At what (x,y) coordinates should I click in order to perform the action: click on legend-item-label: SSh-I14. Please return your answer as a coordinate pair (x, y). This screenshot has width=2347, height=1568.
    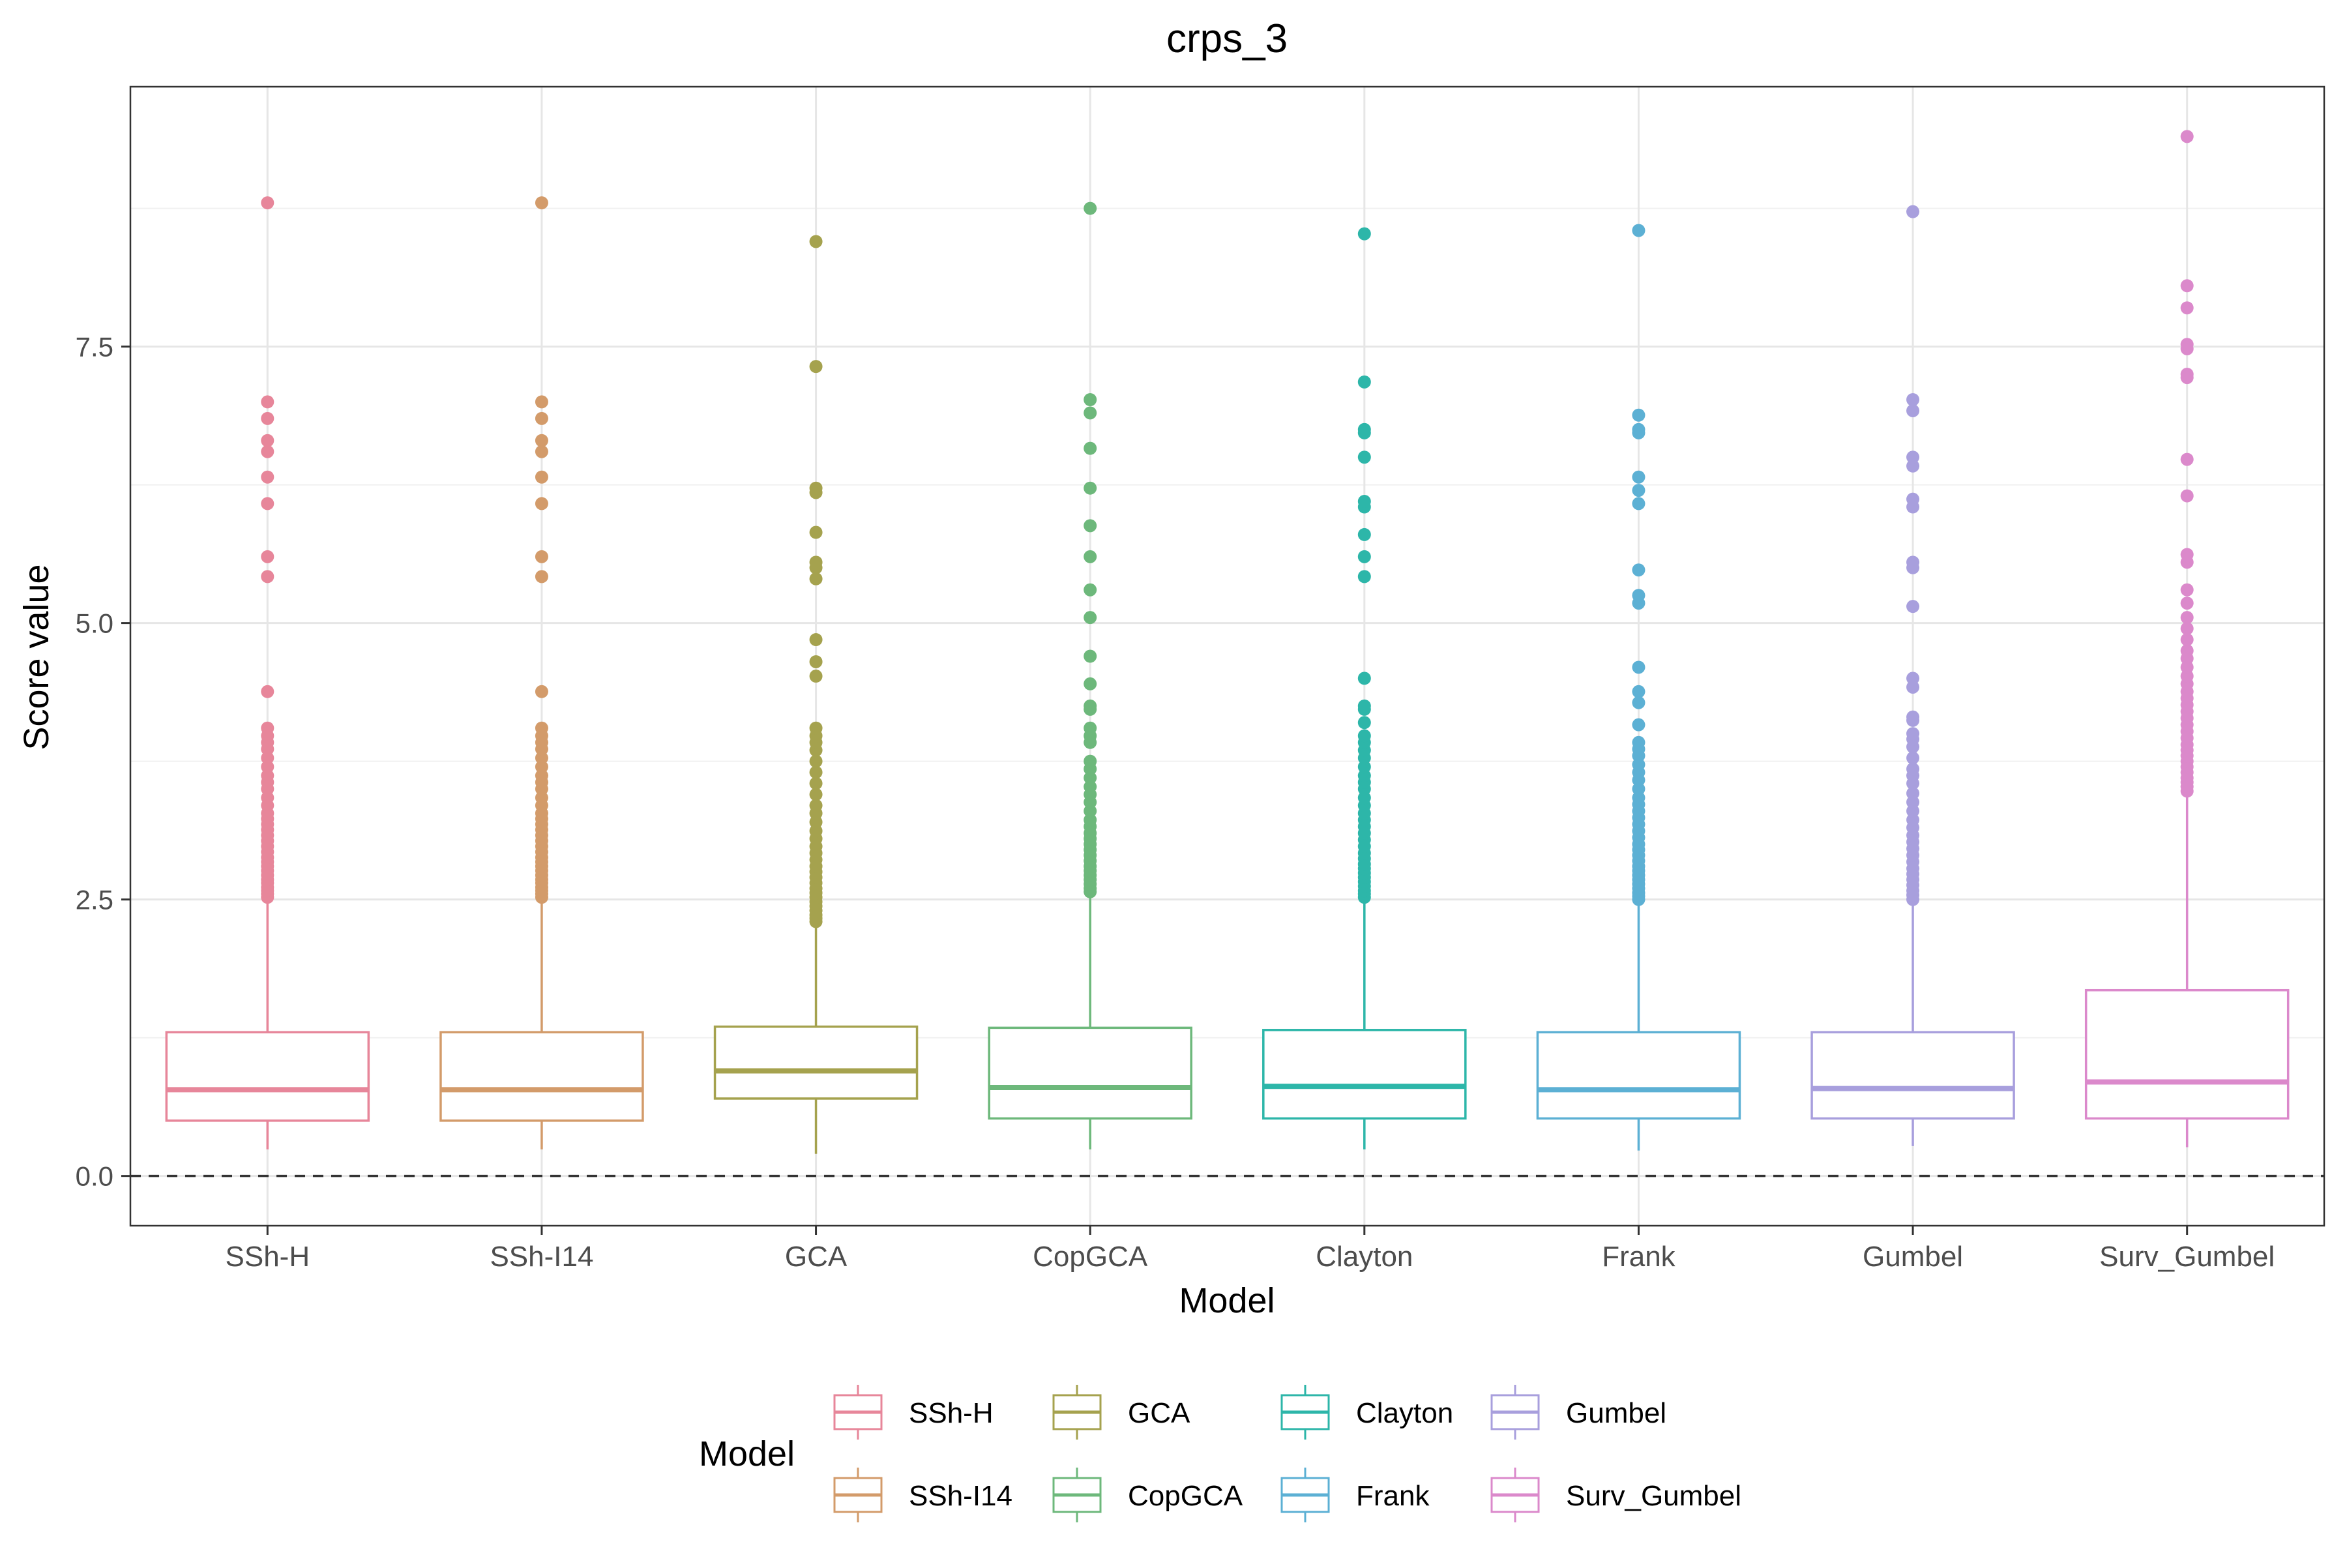
    Looking at the image, I should click on (960, 1496).